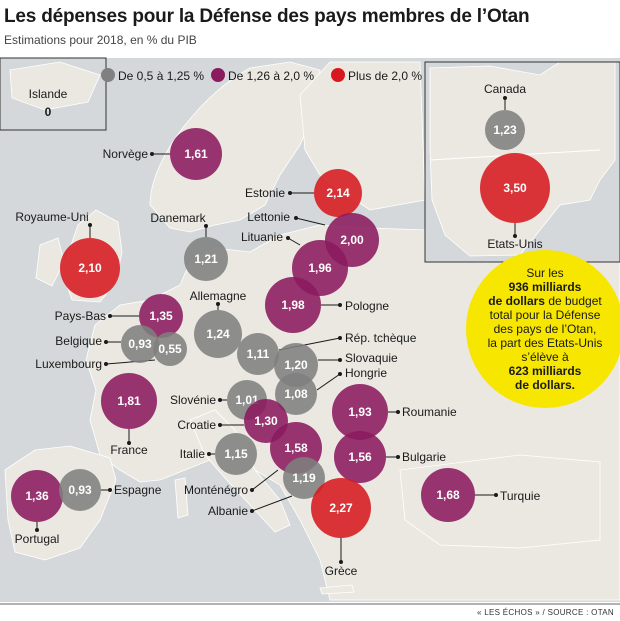 The width and height of the screenshot is (620, 621). I want to click on country-label-croatie: Croatie, so click(196, 425).